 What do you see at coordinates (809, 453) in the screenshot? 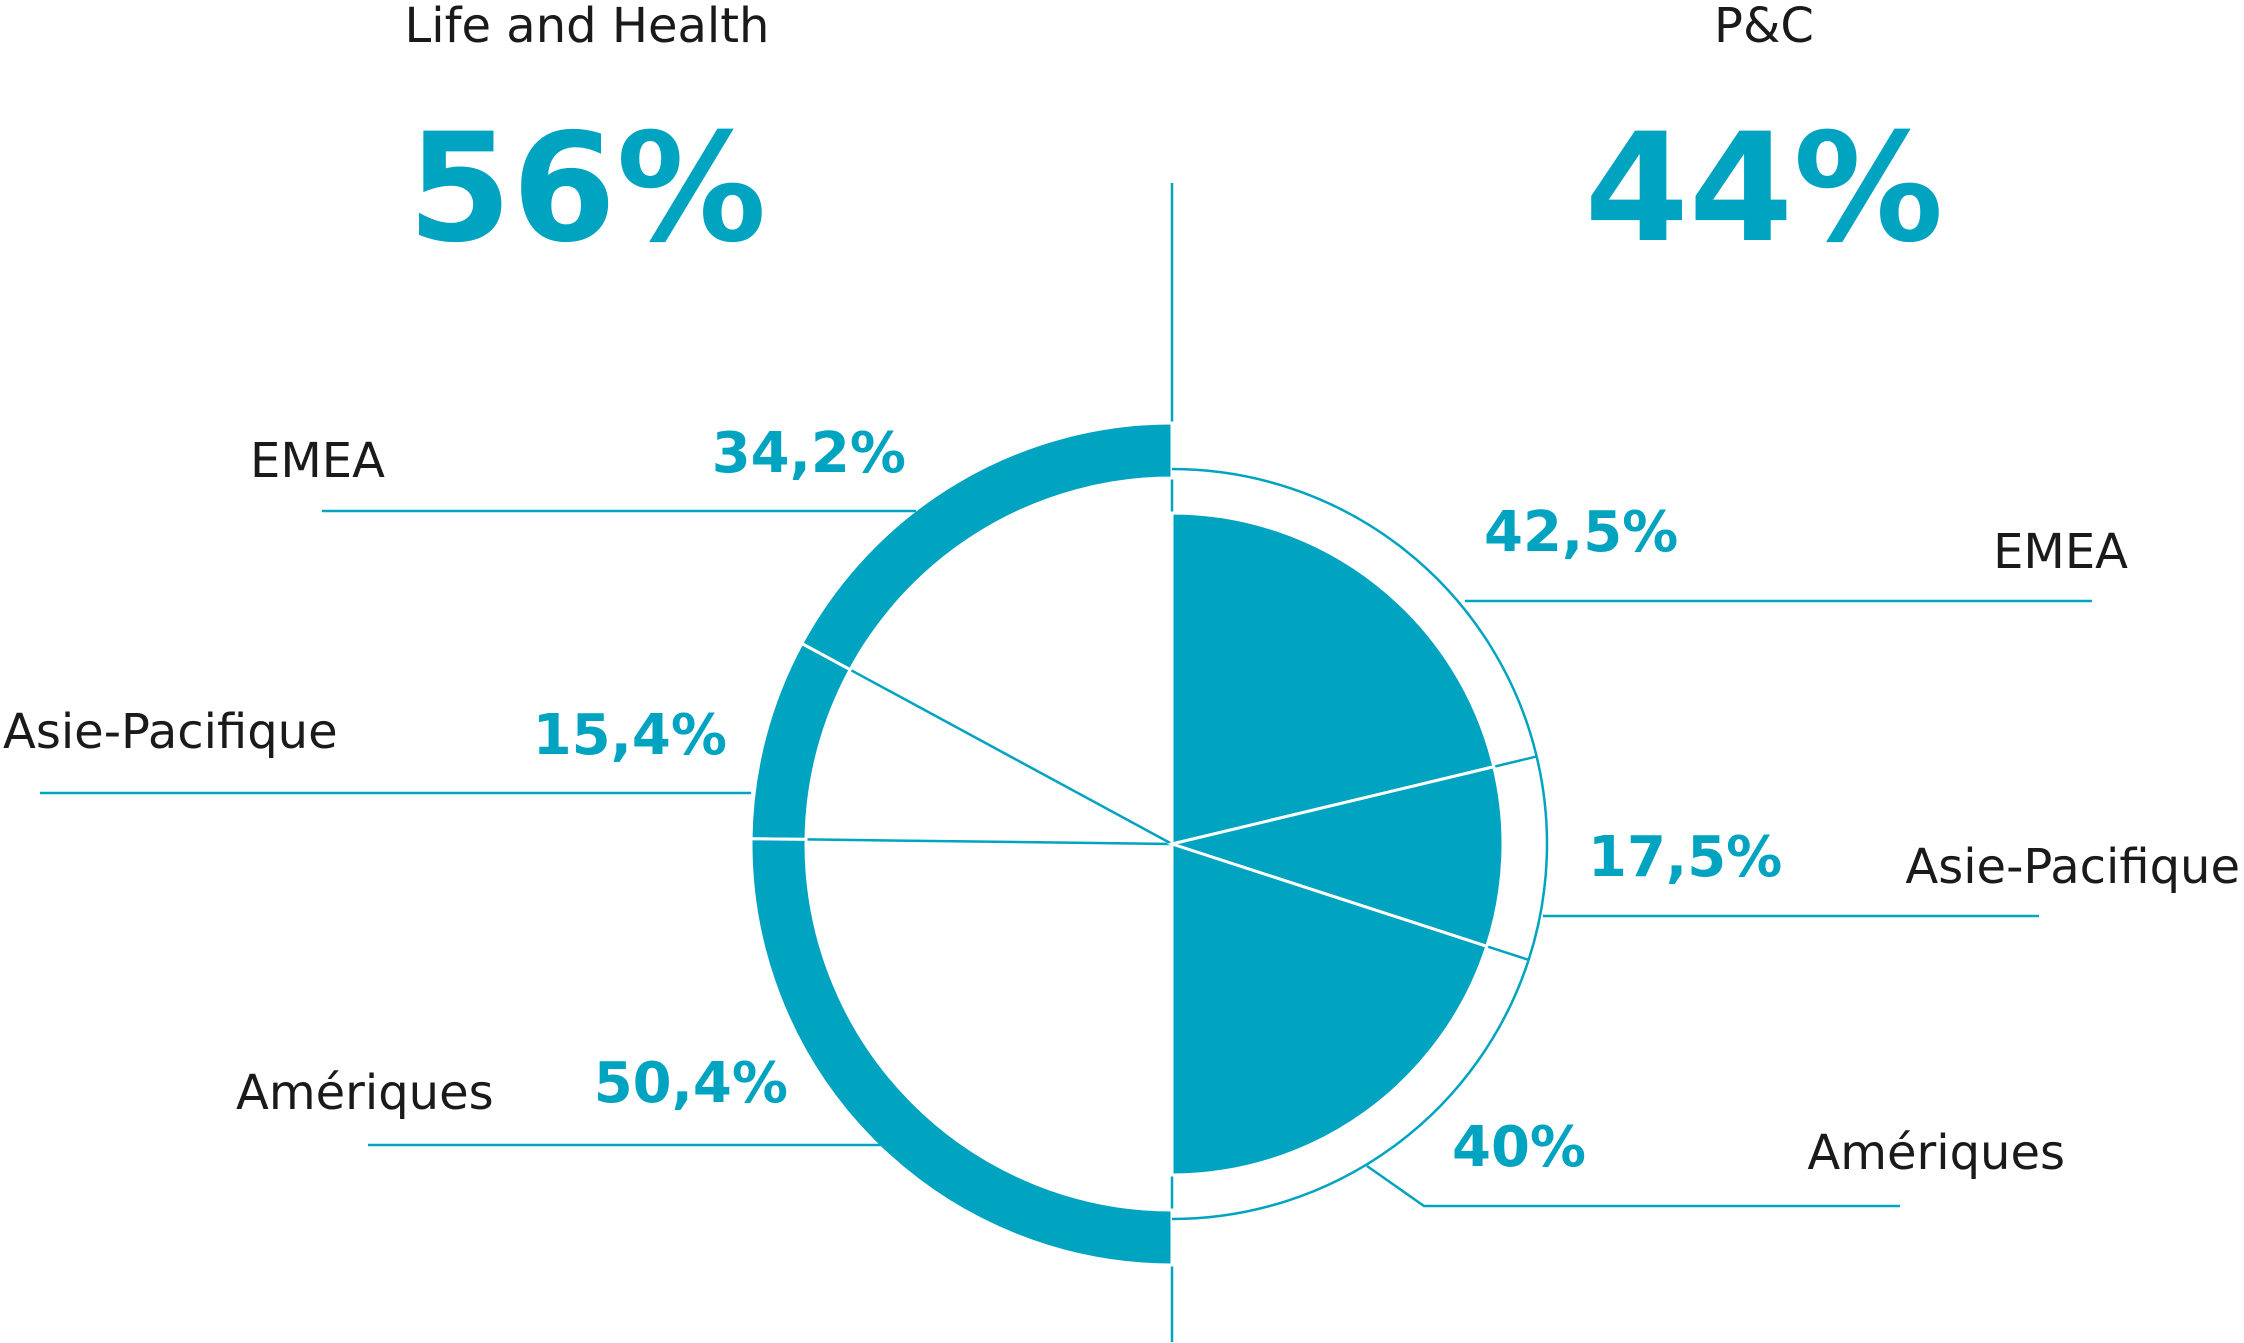
I see `value-label: 34,2%` at bounding box center [809, 453].